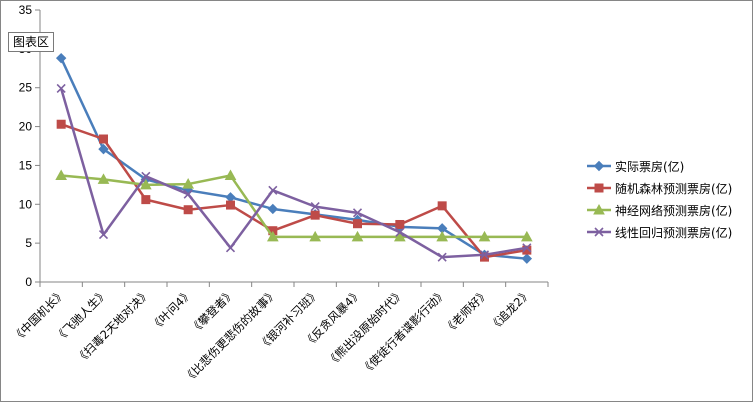 This screenshot has height=402, width=753. I want to click on legend-item: 实际票房(亿), so click(668, 166).